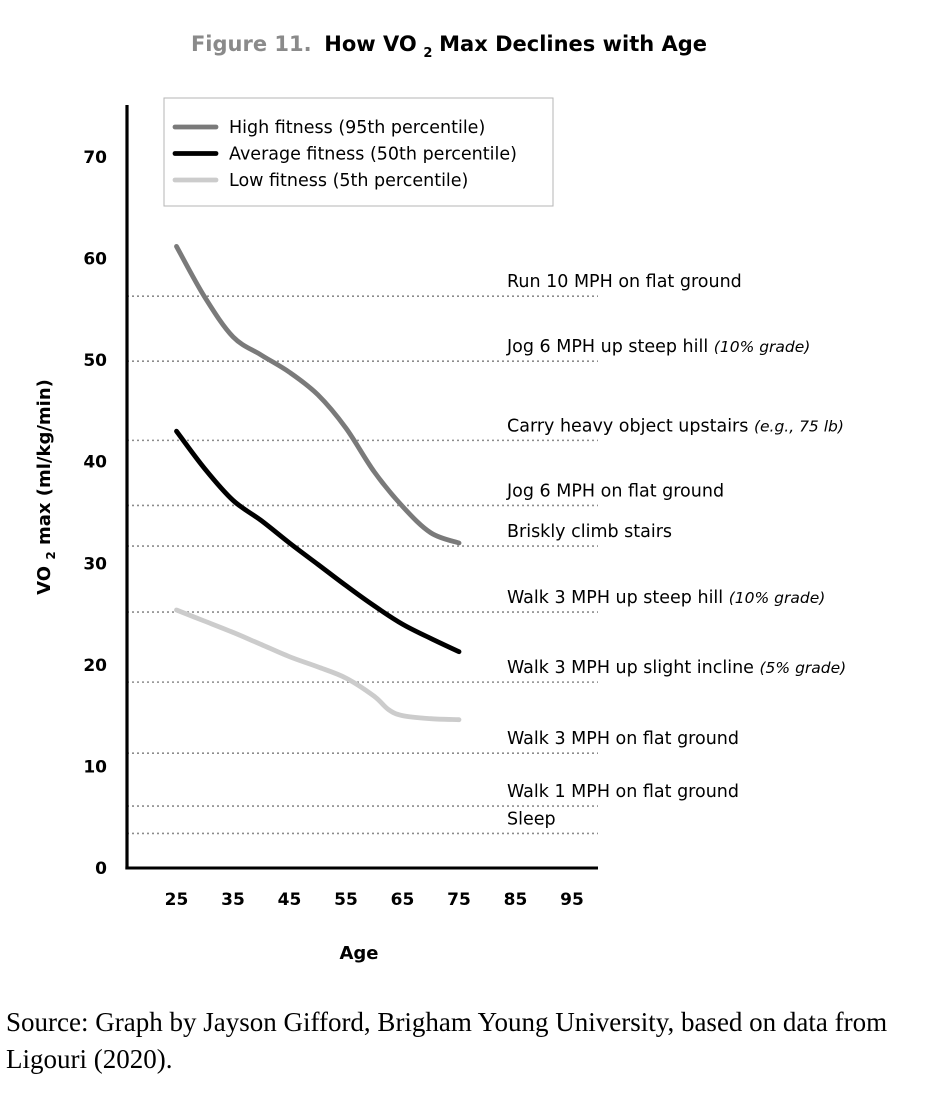 This screenshot has height=1102, width=938. I want to click on activity-label-main: Jog 6 MPH on flat ground, so click(615, 491).